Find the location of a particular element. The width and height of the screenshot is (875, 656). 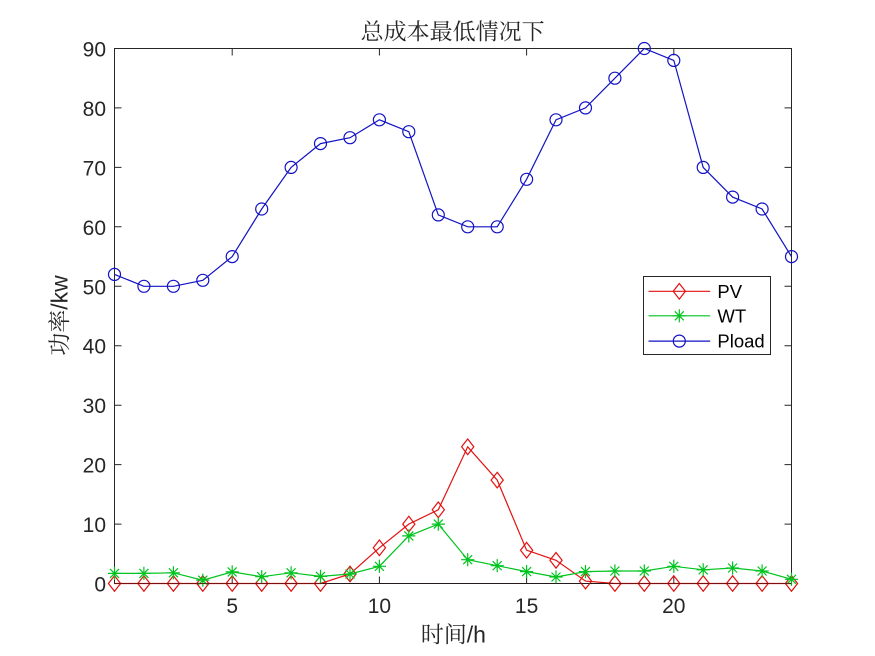

svg-text: 50 is located at coordinates (94, 287).